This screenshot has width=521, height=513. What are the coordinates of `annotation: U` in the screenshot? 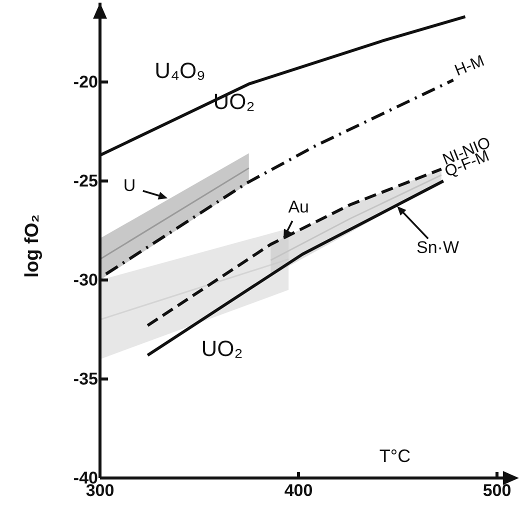 It's located at (129, 186).